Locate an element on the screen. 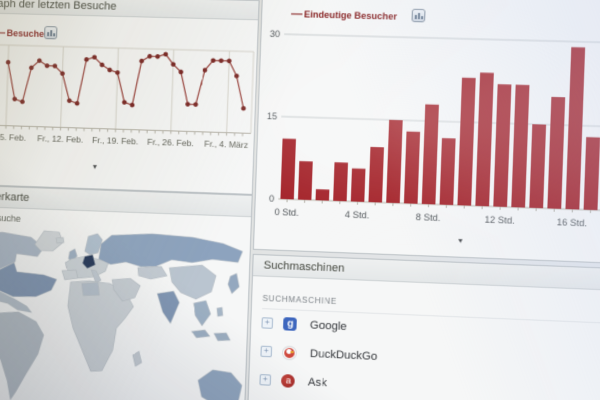 The image size is (600, 400). svg-text: Fr., 5. Feb. is located at coordinates (13, 136).